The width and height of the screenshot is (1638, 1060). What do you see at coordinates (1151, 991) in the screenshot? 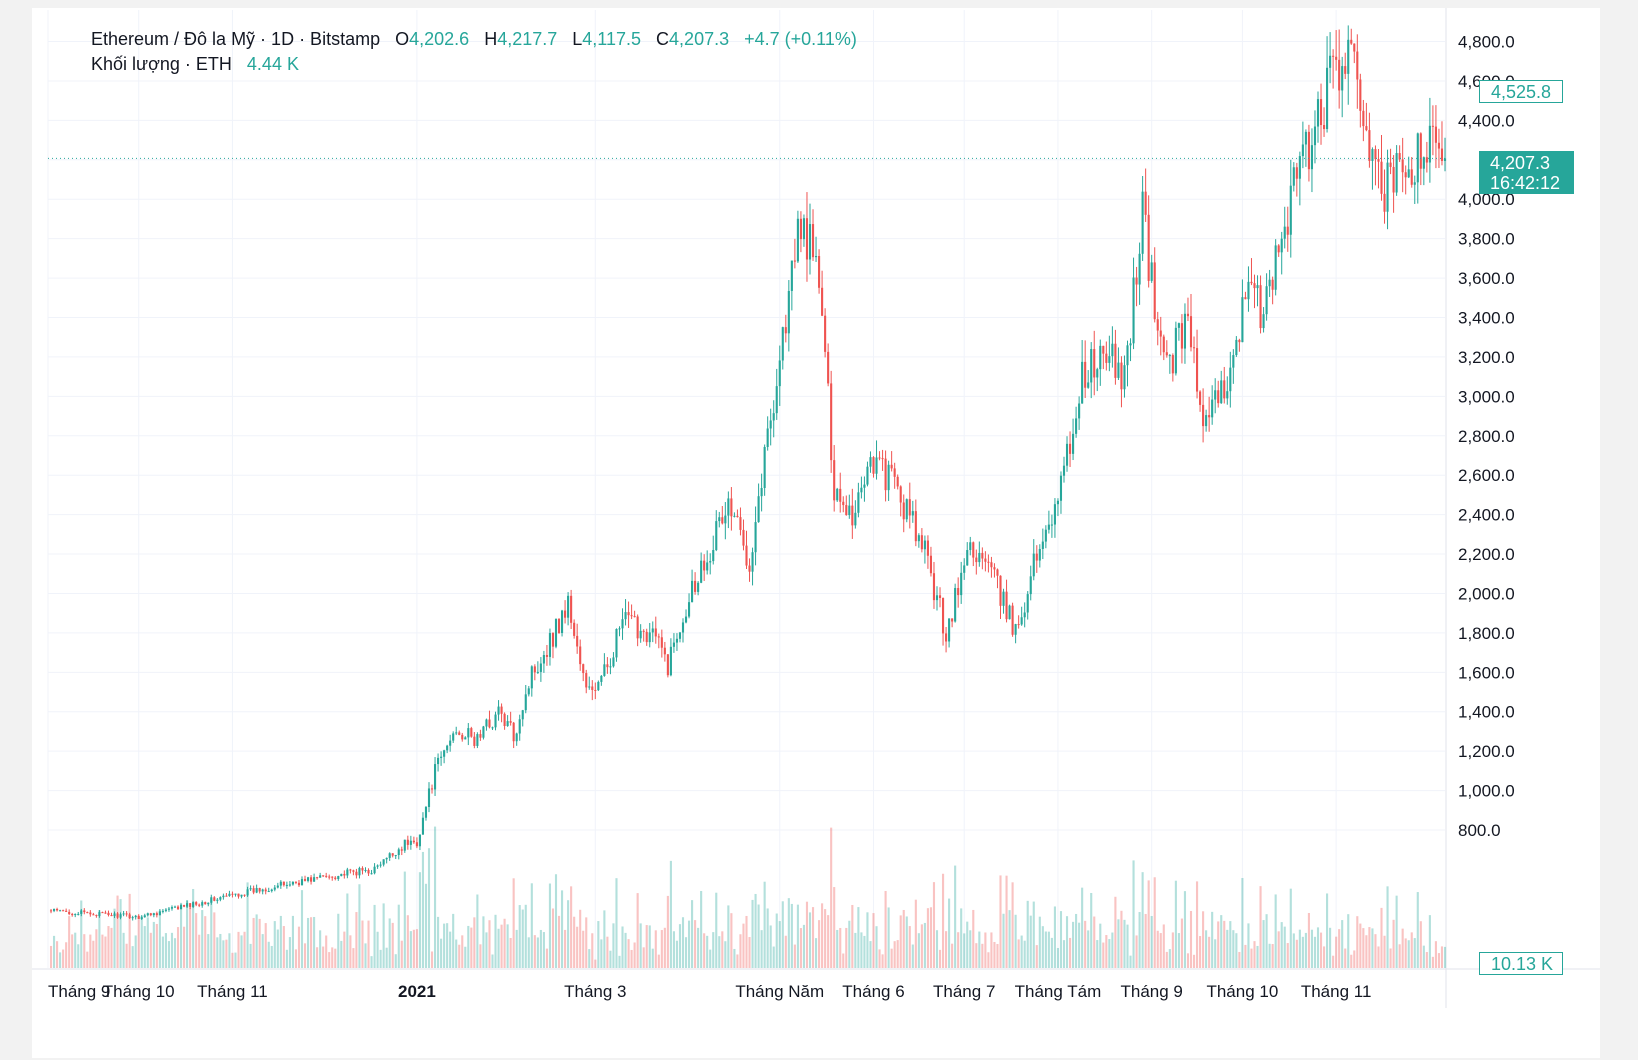
I see `time-axis-label: Tháng 9` at bounding box center [1151, 991].